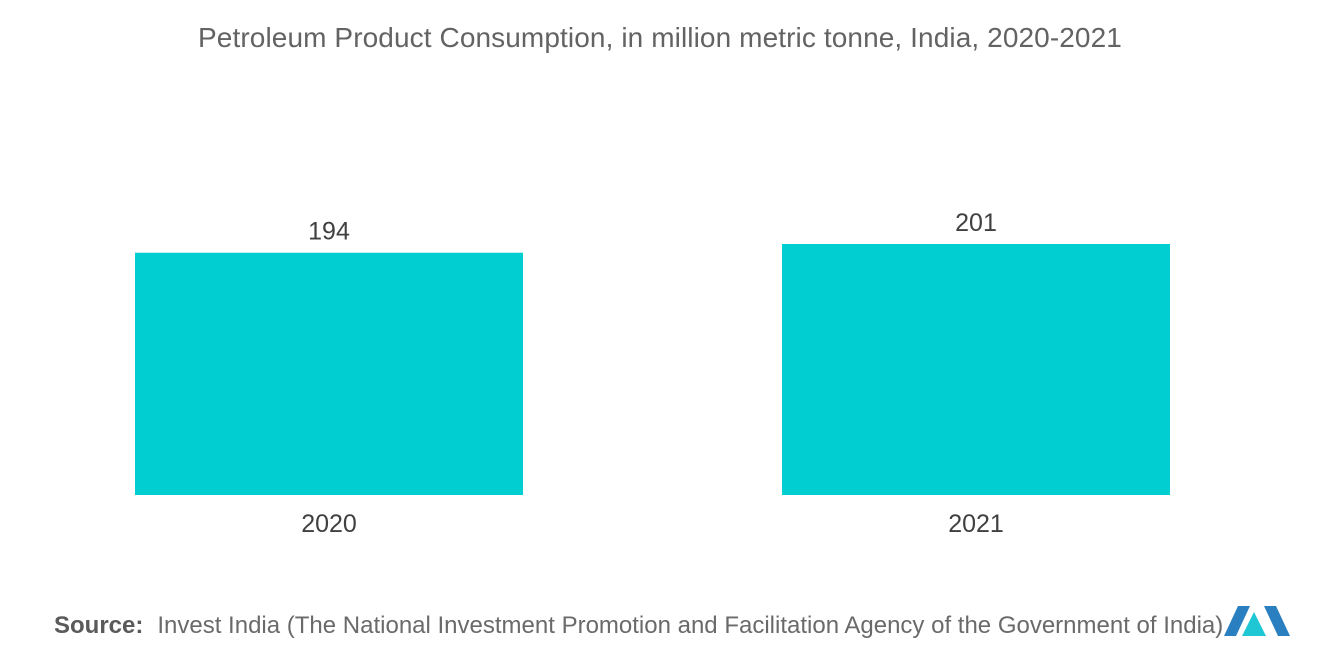  Describe the element at coordinates (1237, 621) in the screenshot. I see `logo-left-shape` at that location.